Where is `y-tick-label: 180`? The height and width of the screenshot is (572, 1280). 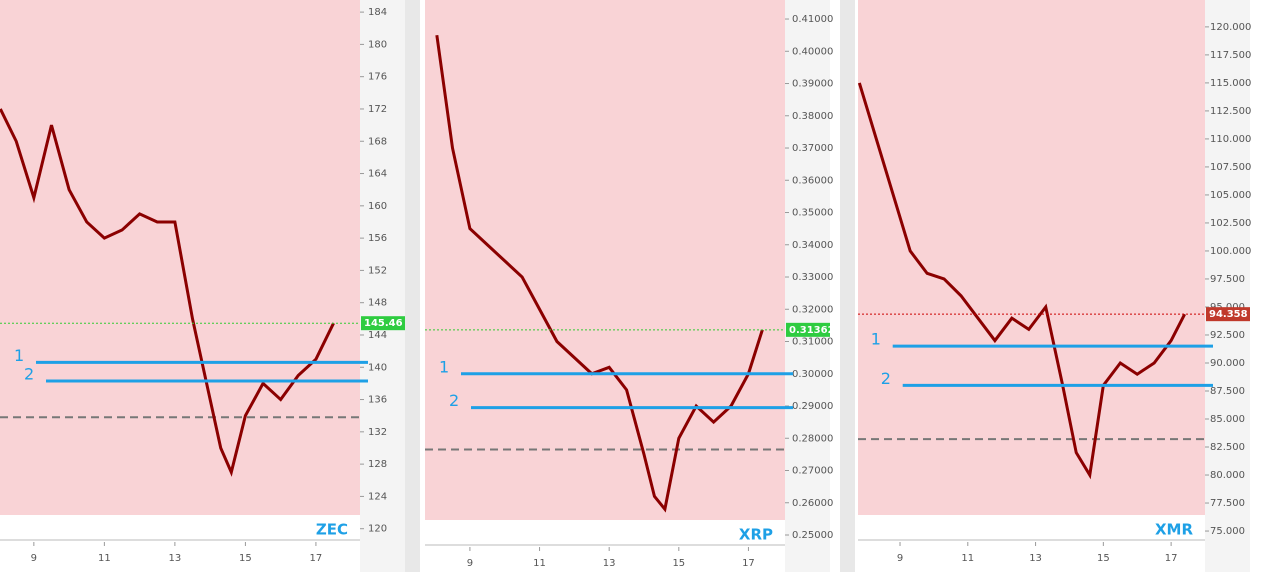 y-tick-label: 180 is located at coordinates (377, 44).